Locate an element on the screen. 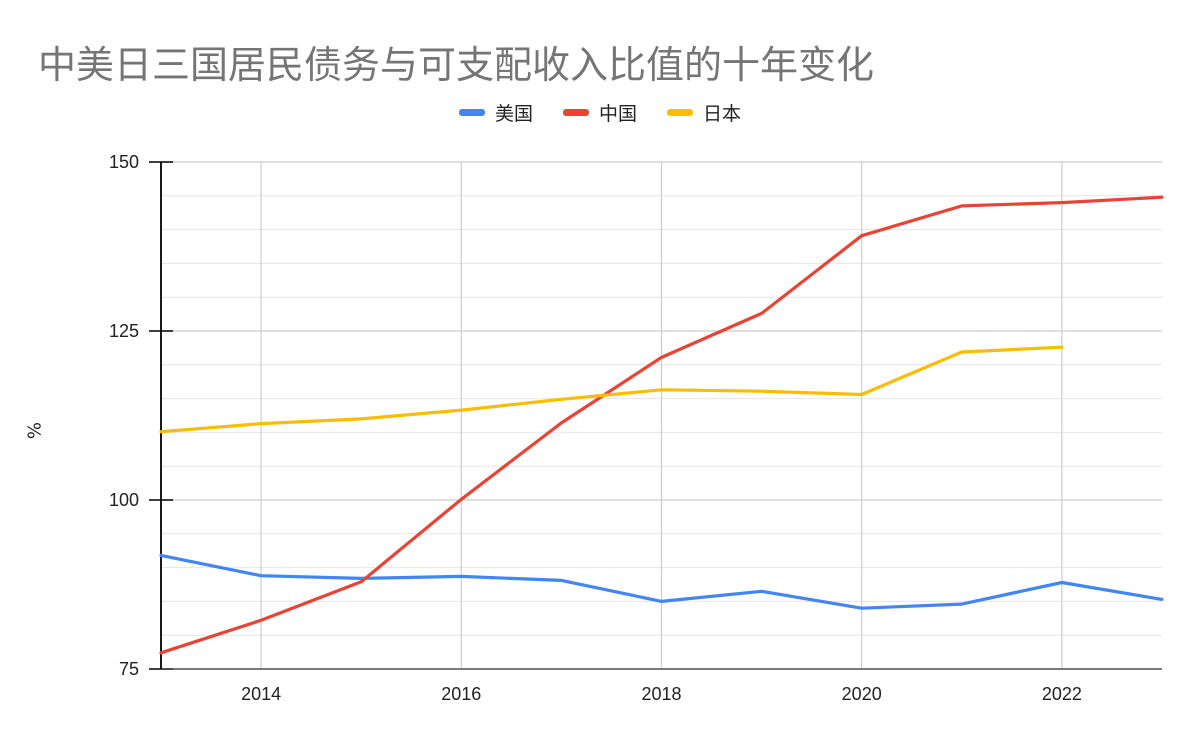  x-tick-label: 2022 is located at coordinates (1062, 694).